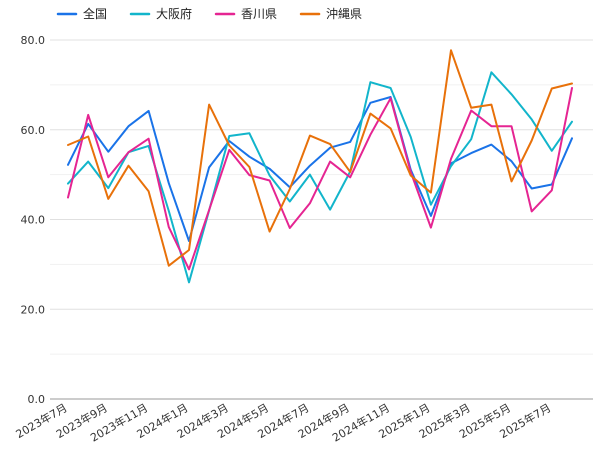 The width and height of the screenshot is (613, 459). Describe the element at coordinates (259, 14) in the screenshot. I see `legend-label: 香川県` at that location.